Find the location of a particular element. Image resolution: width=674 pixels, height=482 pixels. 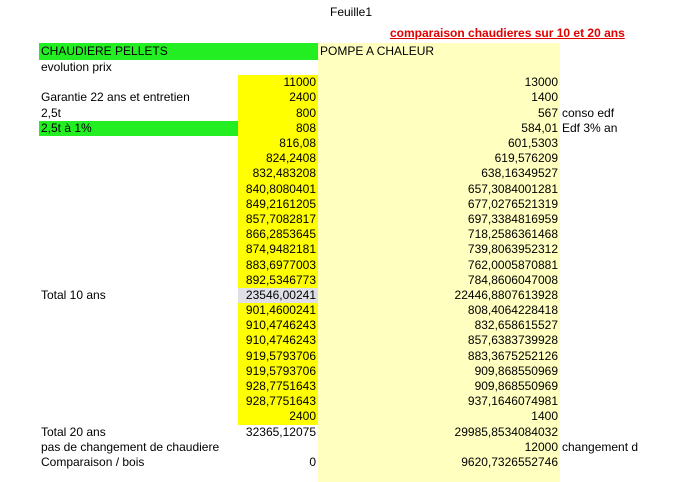

cell-c: 857,6383739928 is located at coordinates (512, 340).